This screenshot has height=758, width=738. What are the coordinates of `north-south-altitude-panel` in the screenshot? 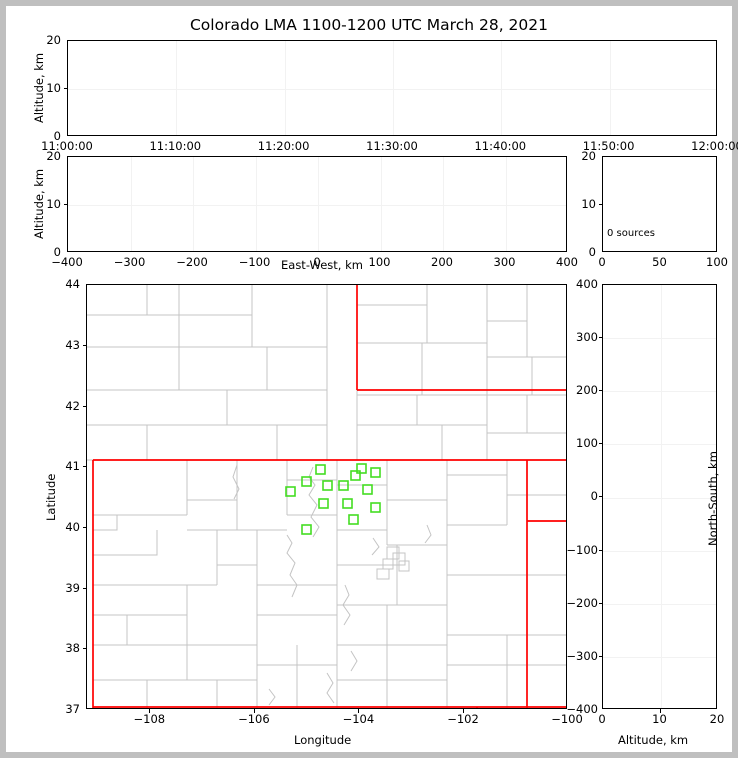 It's located at (659, 496).